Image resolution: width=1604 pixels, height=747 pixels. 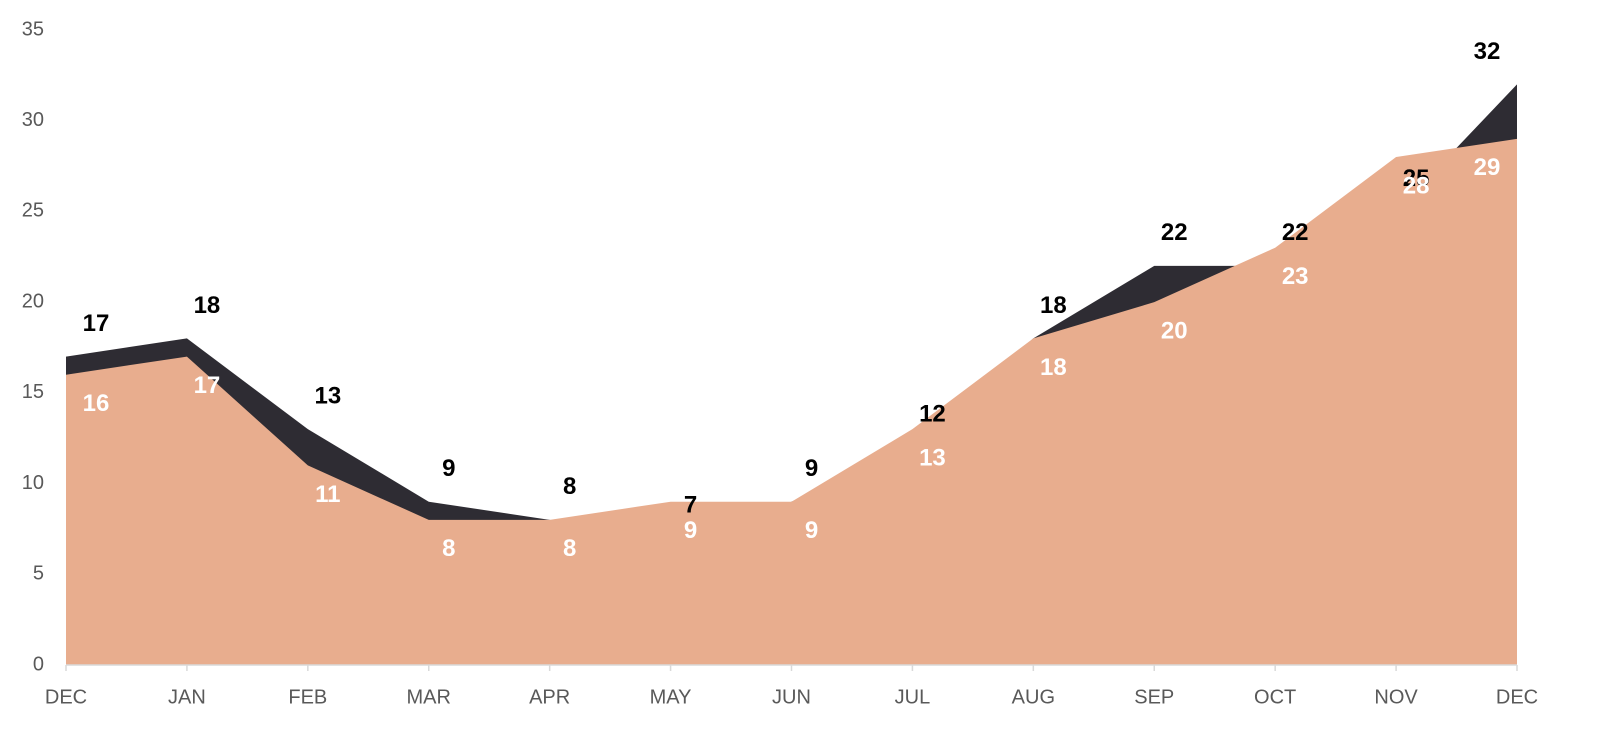 I want to click on y-tick-label: 10, so click(x=33, y=483).